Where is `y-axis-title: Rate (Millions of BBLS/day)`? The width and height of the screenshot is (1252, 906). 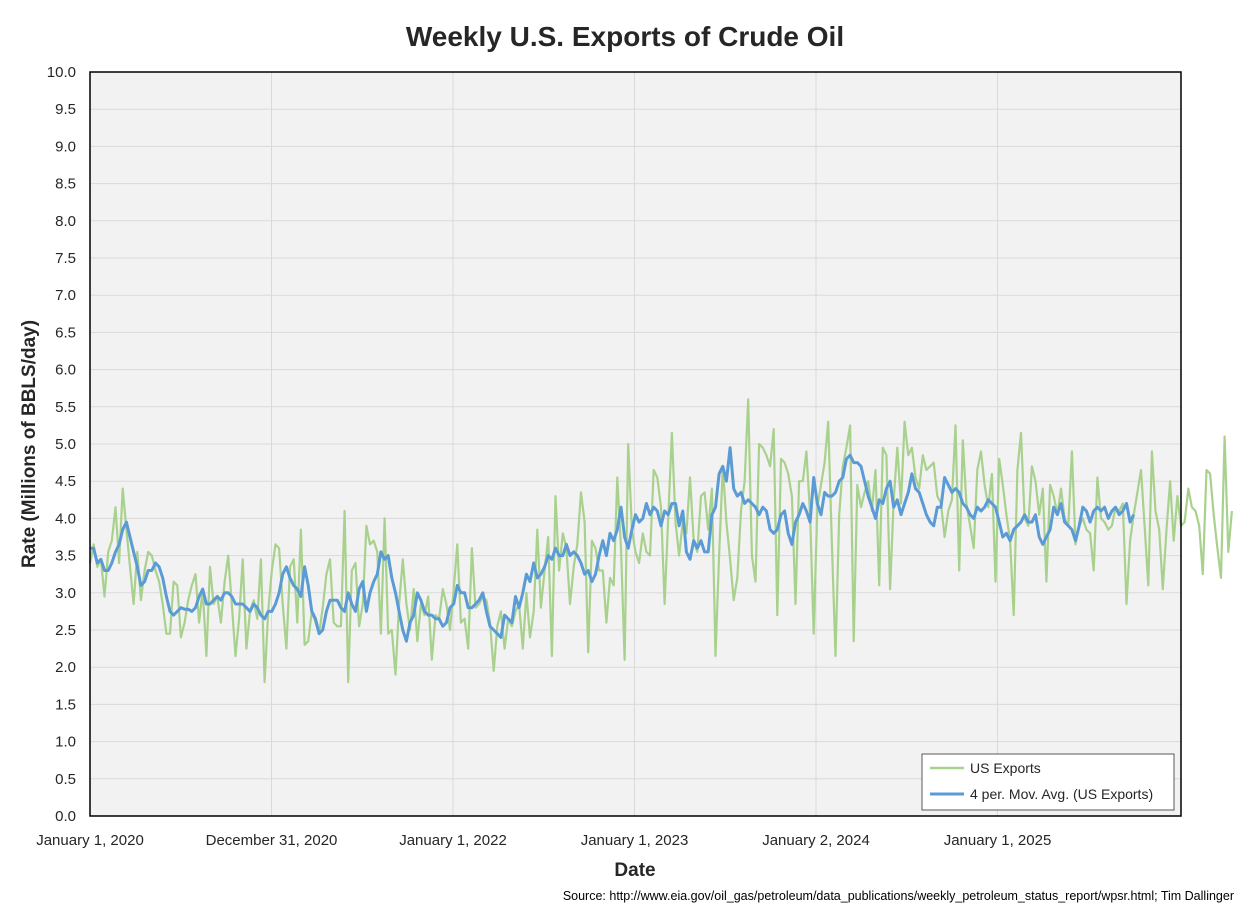 y-axis-title: Rate (Millions of BBLS/day) is located at coordinates (29, 444).